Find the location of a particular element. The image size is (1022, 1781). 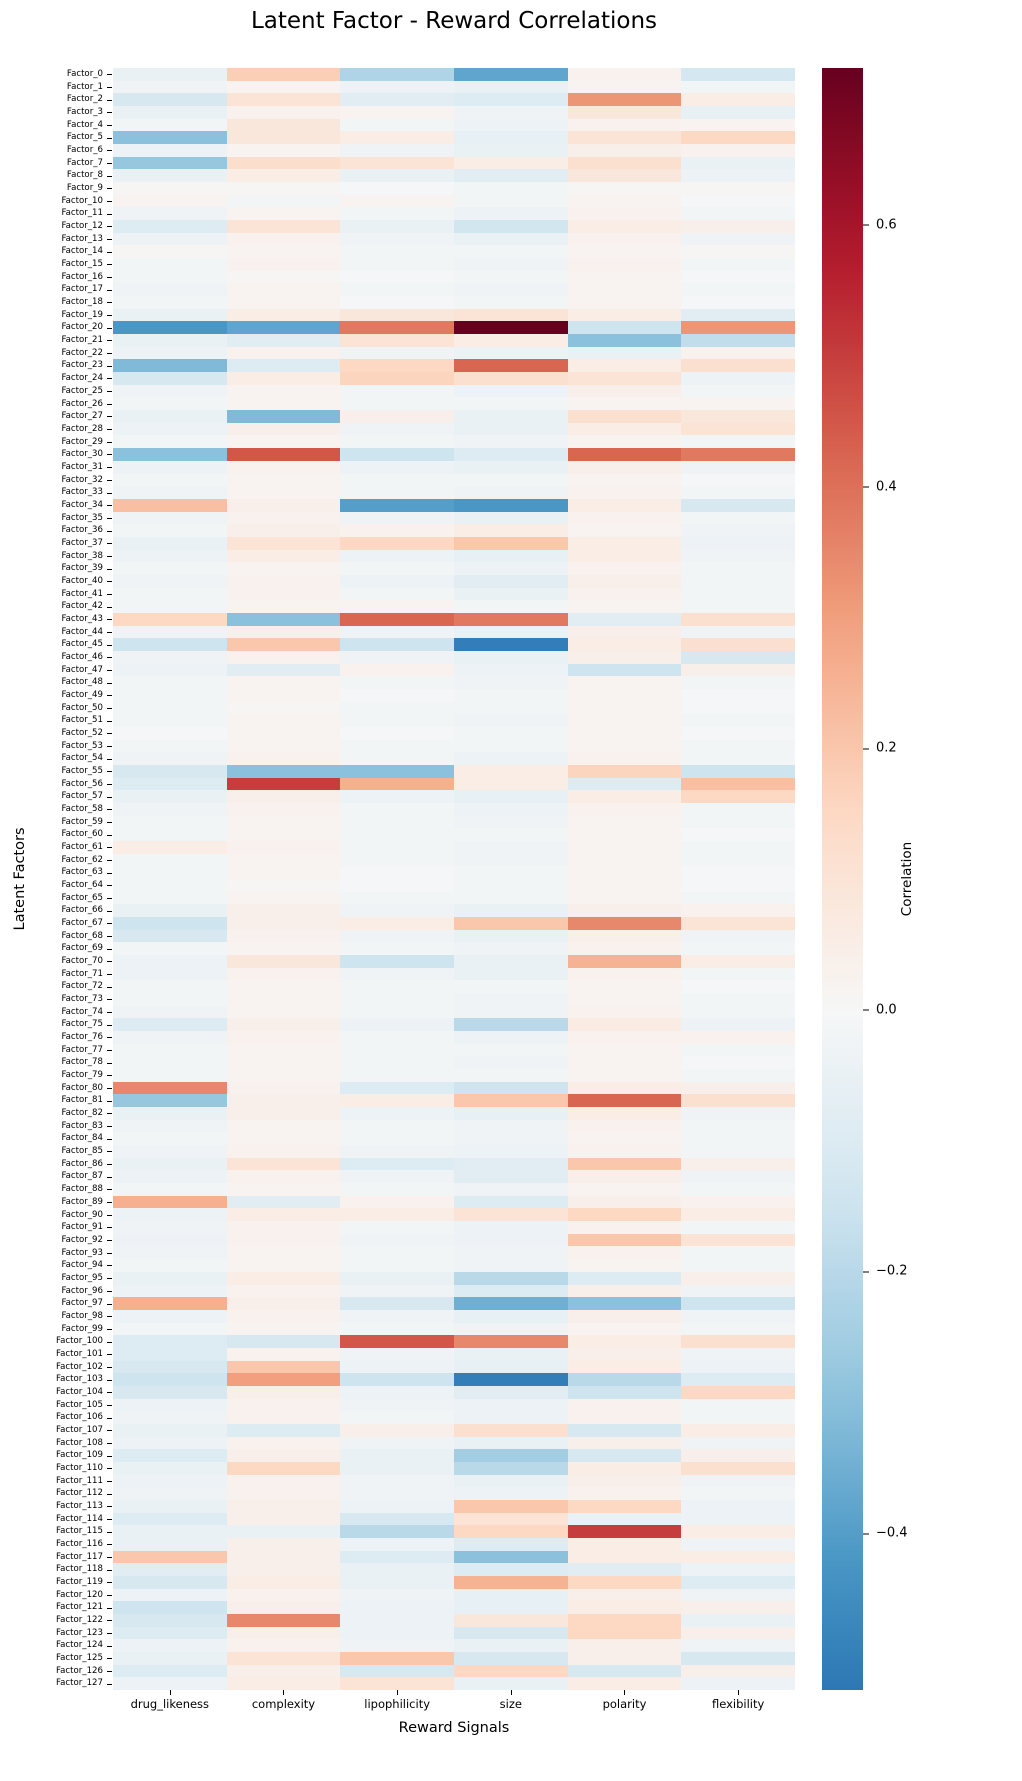

x-tick-label: flexibility is located at coordinates (738, 1700).